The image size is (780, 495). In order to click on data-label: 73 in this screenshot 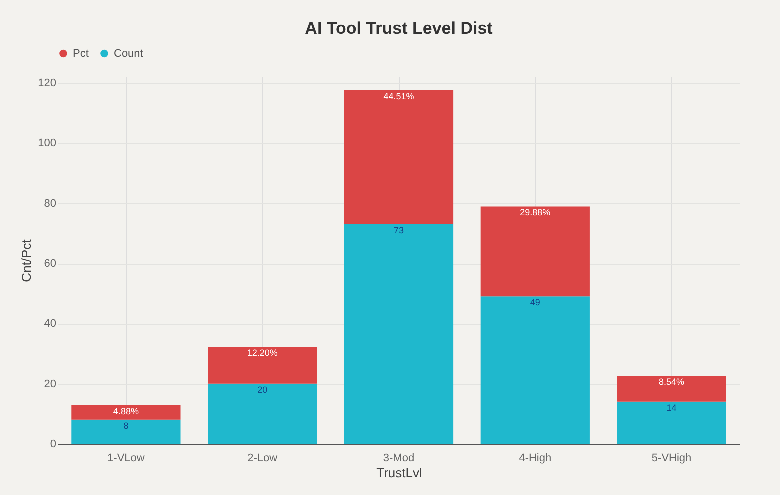, I will do `click(399, 230)`.